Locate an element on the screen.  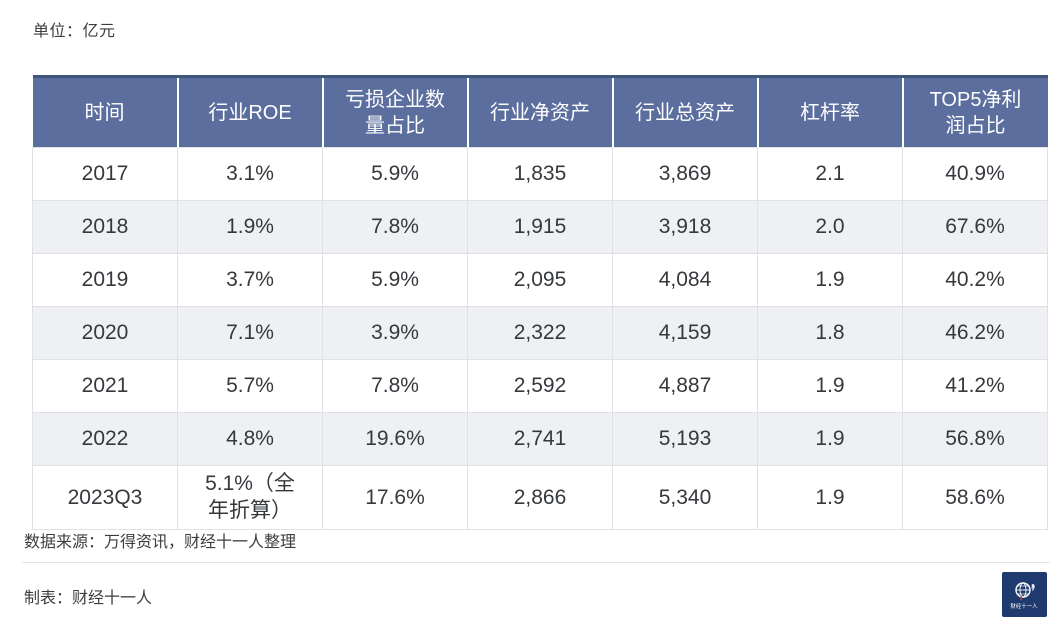
table-row: 2021 5.7% 7.8% 2,592 4,887 1.9 41.2% is located at coordinates (540, 386).